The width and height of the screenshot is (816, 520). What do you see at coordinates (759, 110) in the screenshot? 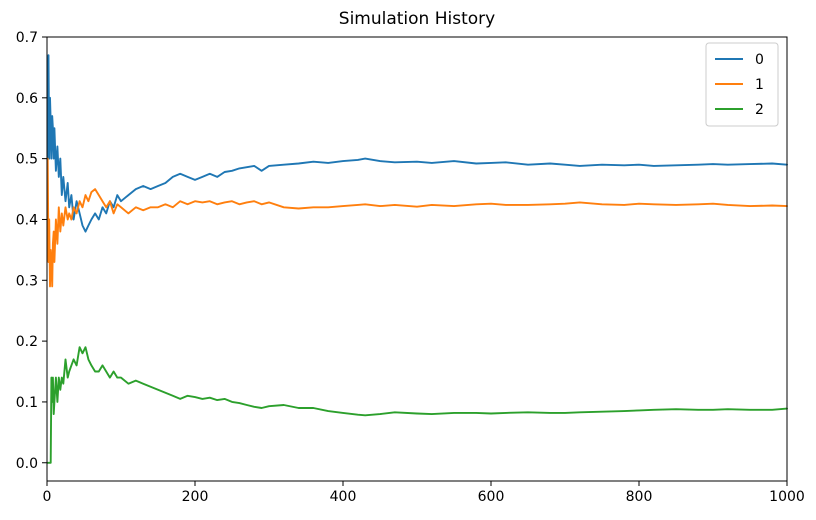
I see `legend-label-2: 2` at bounding box center [759, 110].